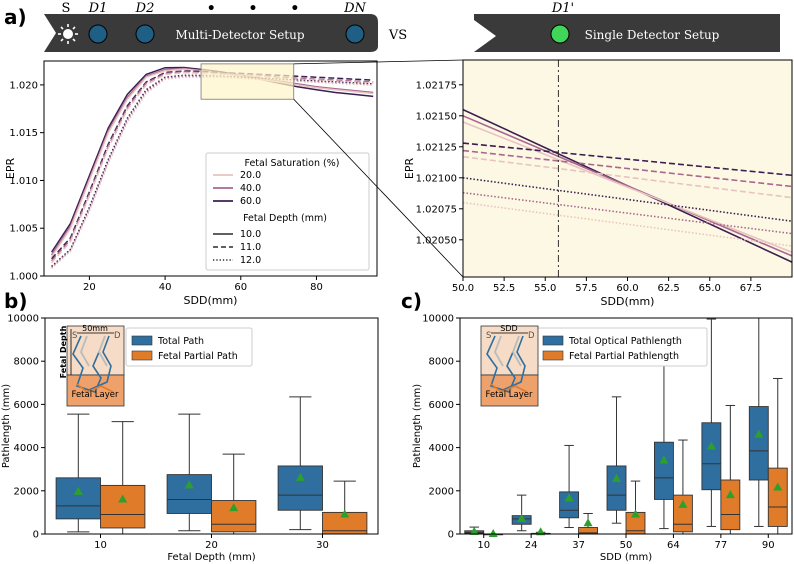 The height and width of the screenshot is (564, 794). I want to click on x-tick-label: 90, so click(768, 545).